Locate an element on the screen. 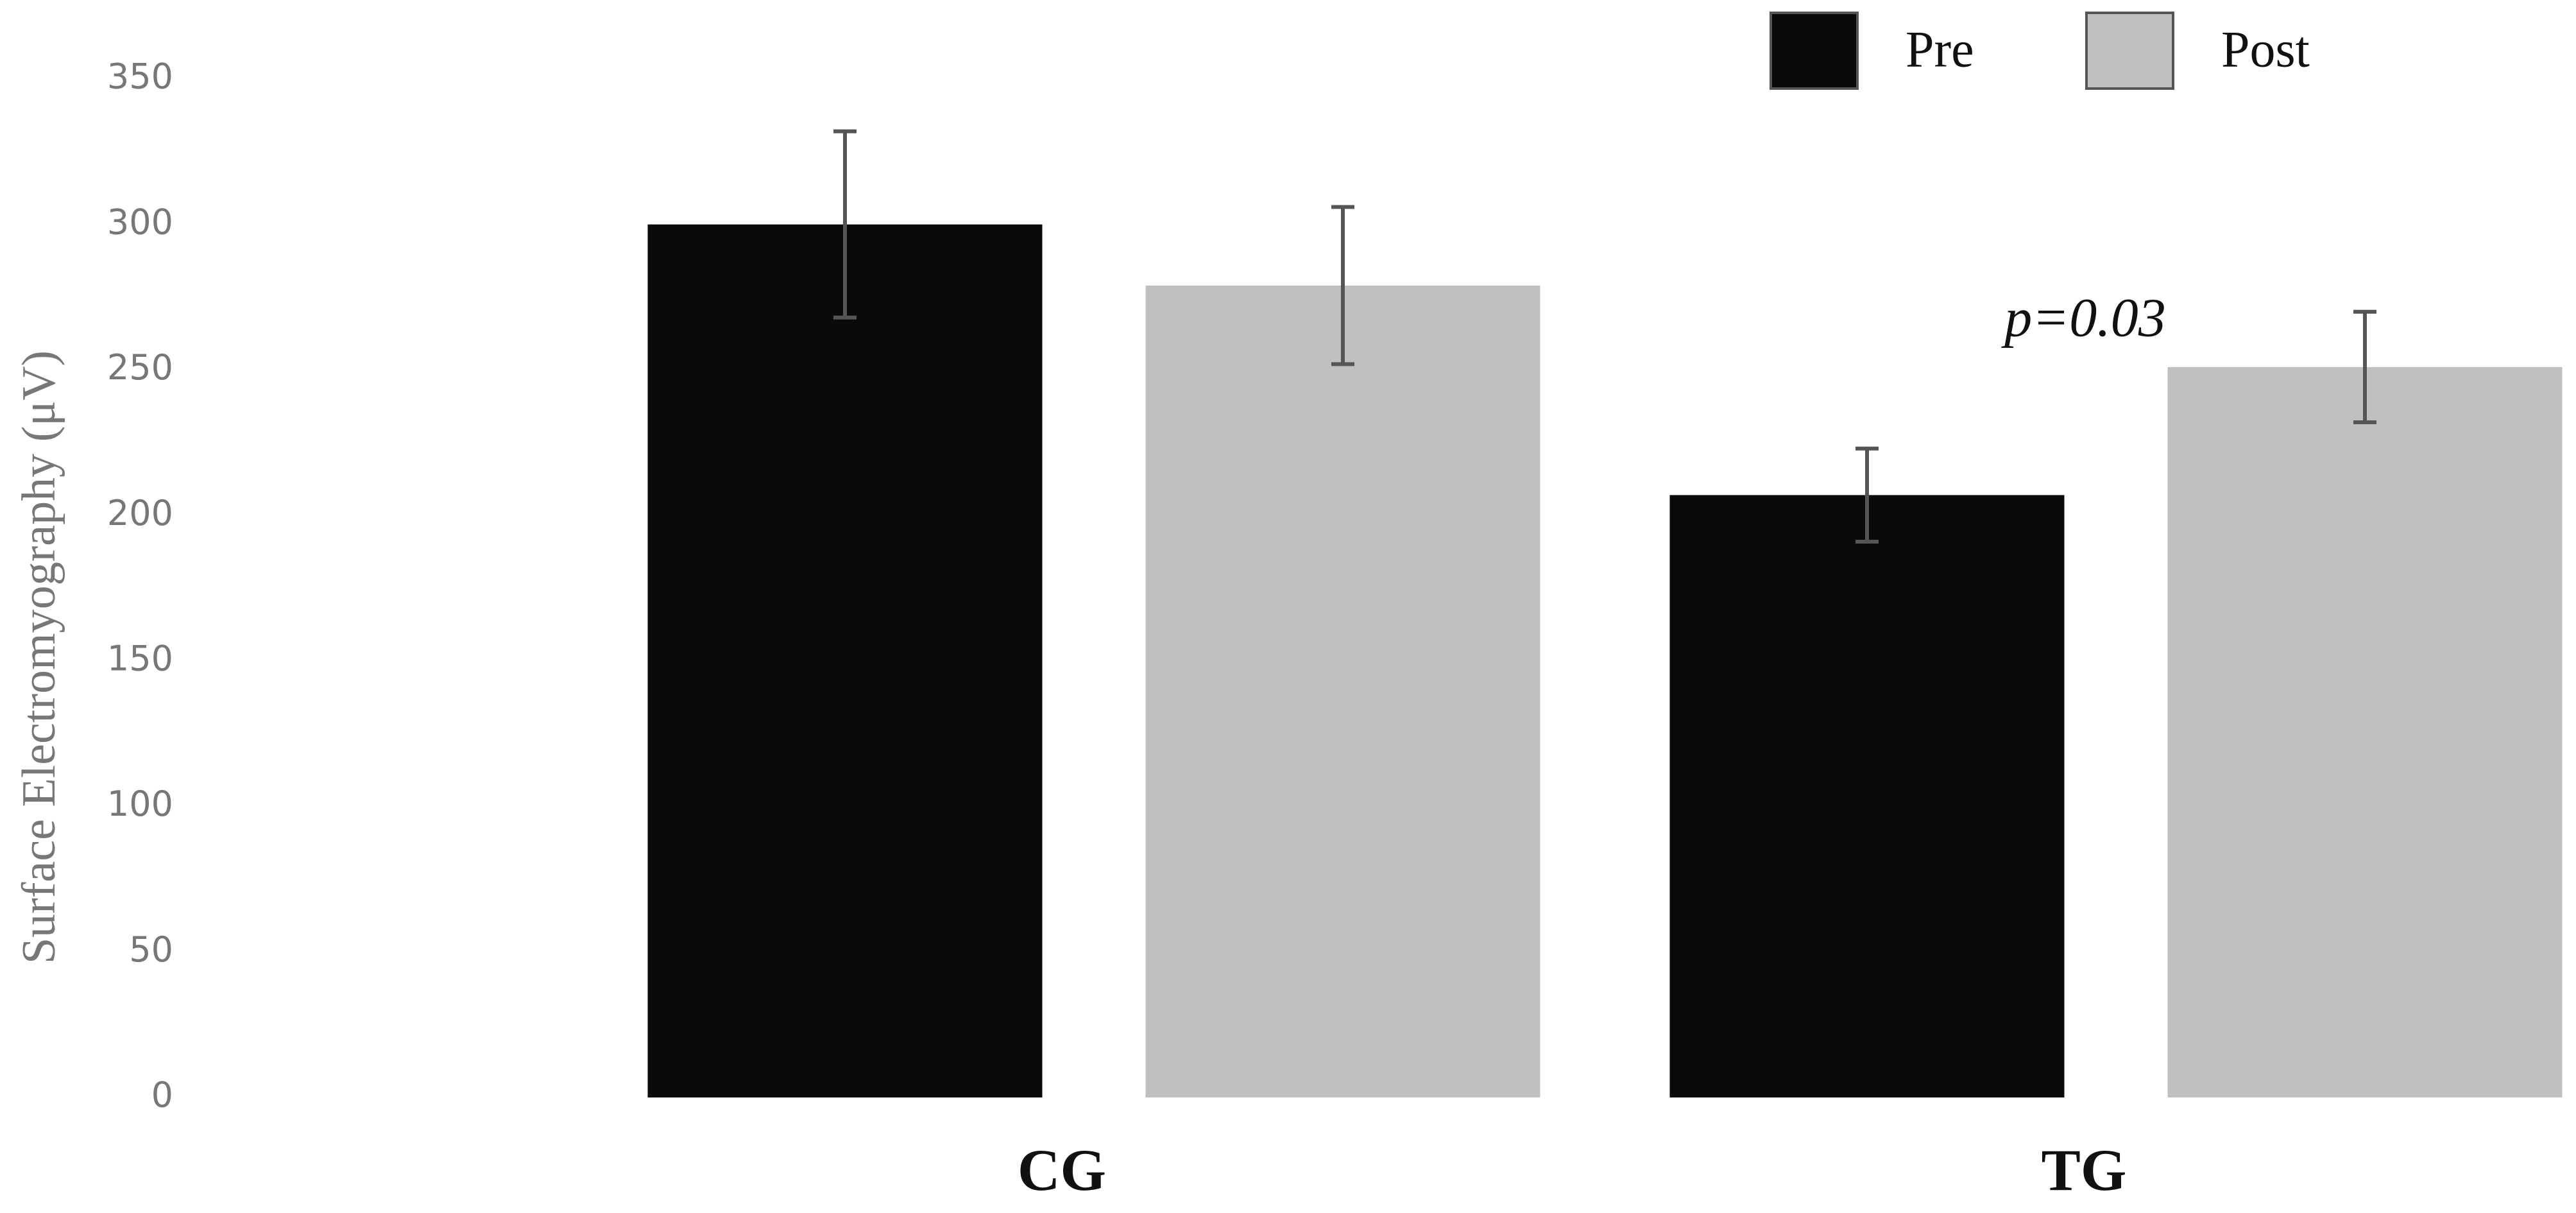 This screenshot has width=2576, height=1213. legend-label: Post is located at coordinates (2265, 50).